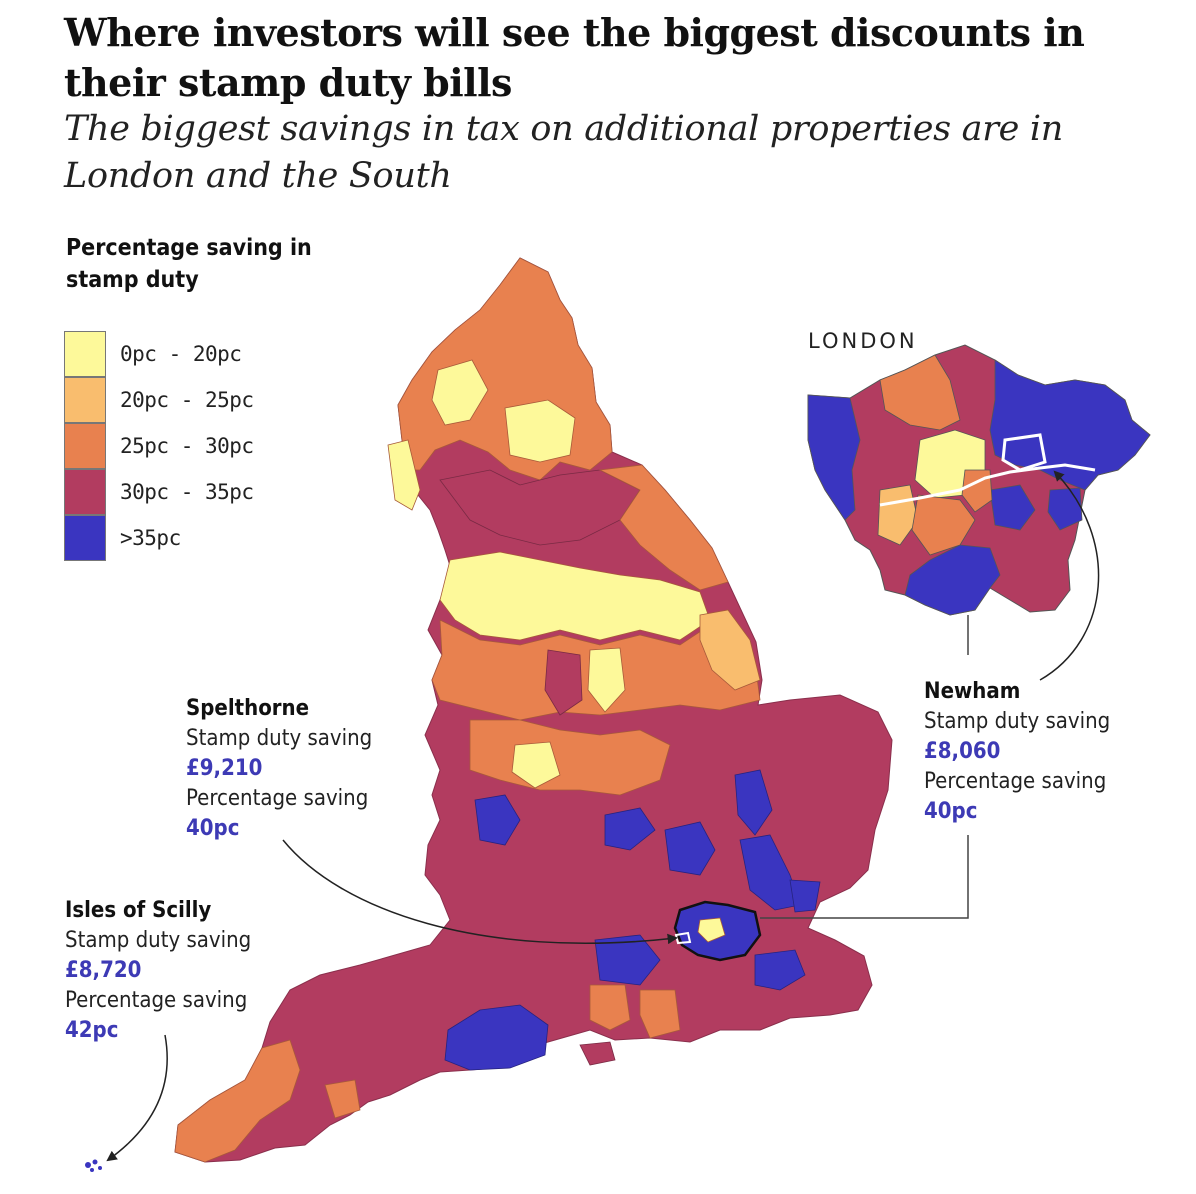  What do you see at coordinates (920, 392) in the screenshot?
I see `london-inset-north-orange` at bounding box center [920, 392].